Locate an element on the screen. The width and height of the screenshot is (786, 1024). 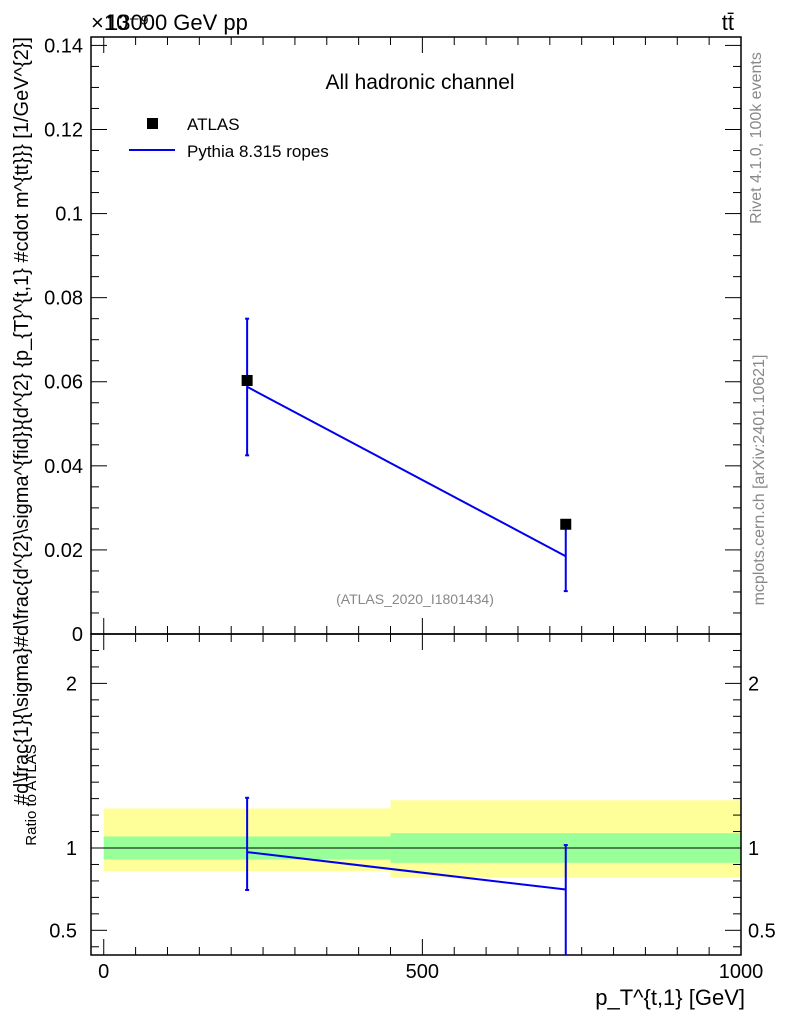
y-tick-label-ratio-left: 2 is located at coordinates (71, 684).